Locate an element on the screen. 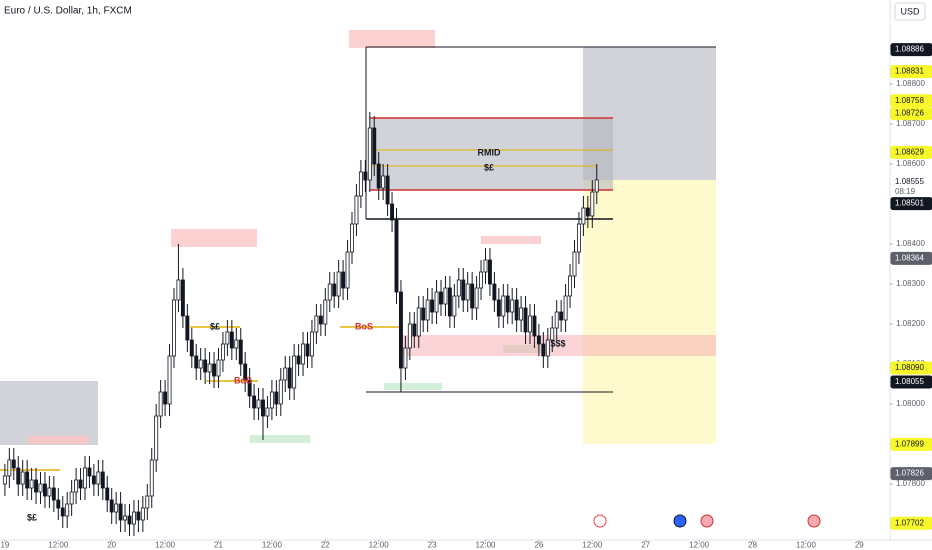 The height and width of the screenshot is (550, 932). price-marker-label: 1.08501 is located at coordinates (909, 203).